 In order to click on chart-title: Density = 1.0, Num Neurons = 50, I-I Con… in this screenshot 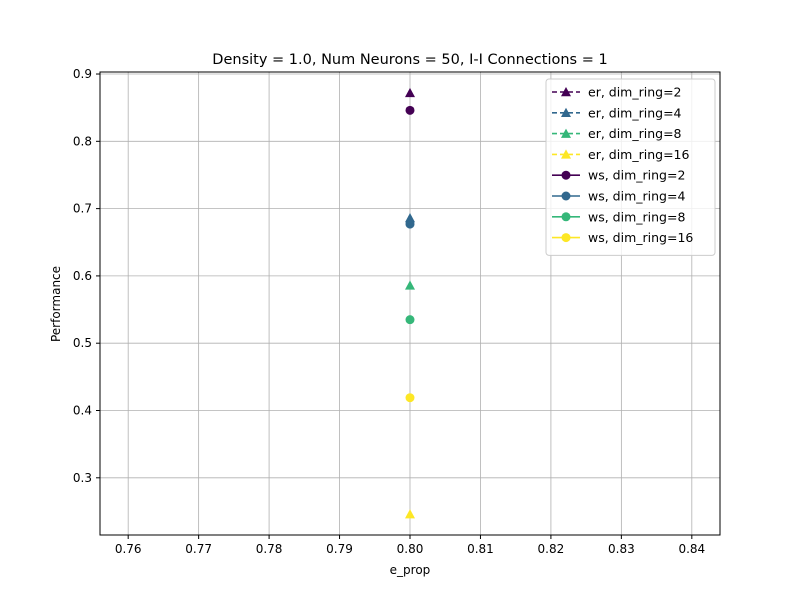, I will do `click(409, 60)`.